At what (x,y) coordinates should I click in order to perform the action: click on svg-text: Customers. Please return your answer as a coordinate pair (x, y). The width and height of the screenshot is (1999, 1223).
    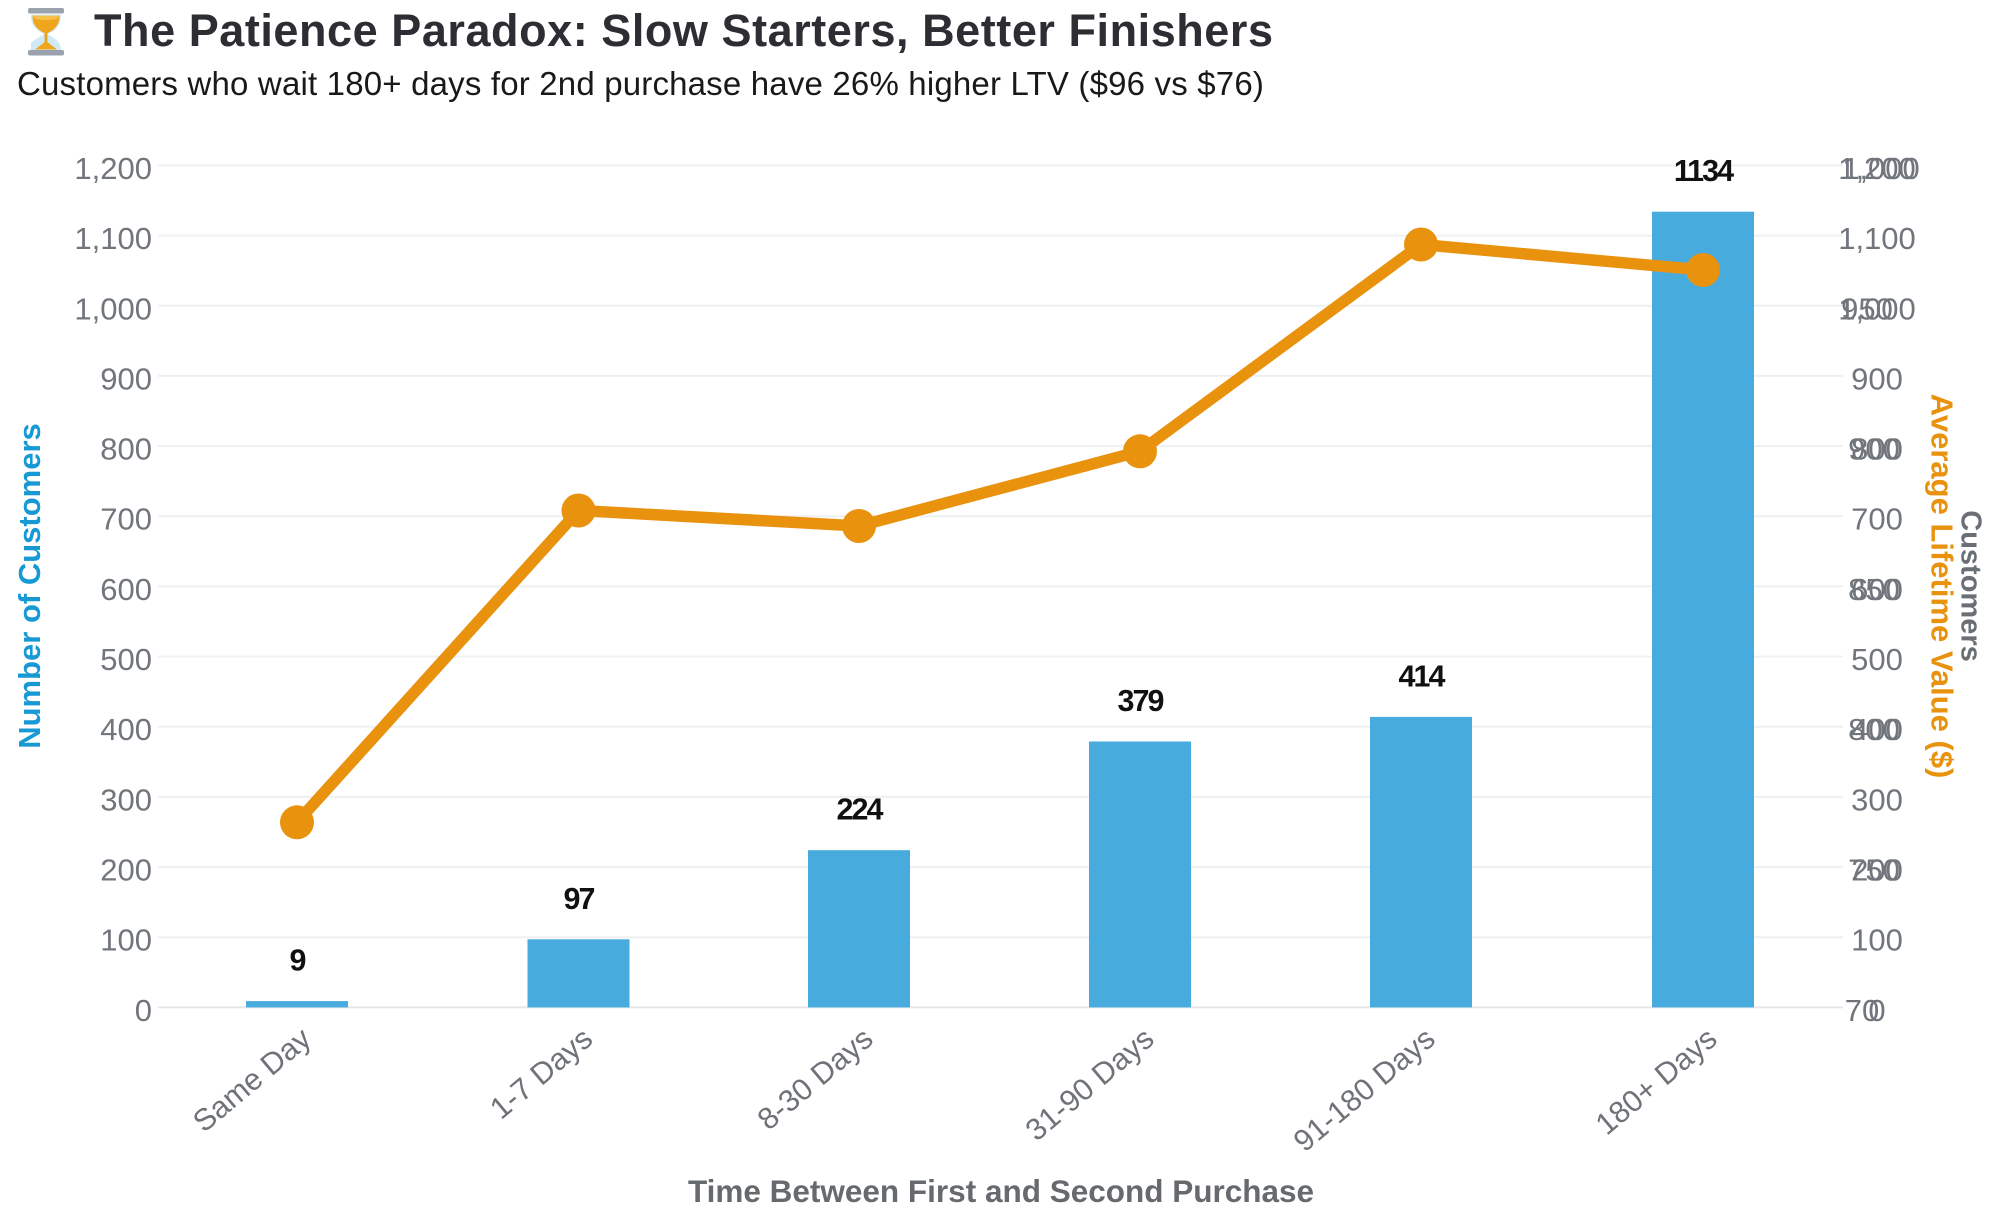
    Looking at the image, I should click on (1971, 586).